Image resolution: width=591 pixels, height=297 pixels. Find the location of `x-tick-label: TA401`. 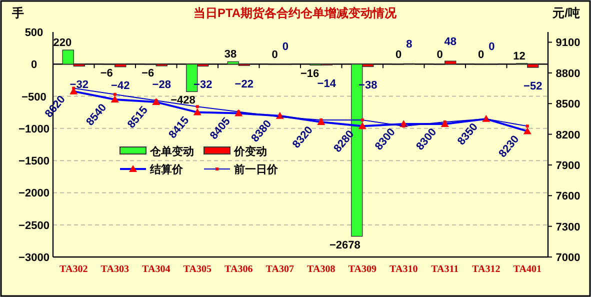

x-tick-label: TA401 is located at coordinates (527, 269).